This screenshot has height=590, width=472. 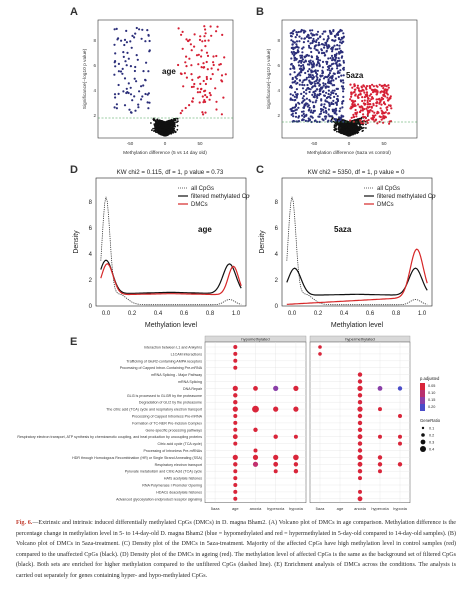 What do you see at coordinates (422, 386) in the screenshot?
I see `legend-padj-swatch` at bounding box center [422, 386].